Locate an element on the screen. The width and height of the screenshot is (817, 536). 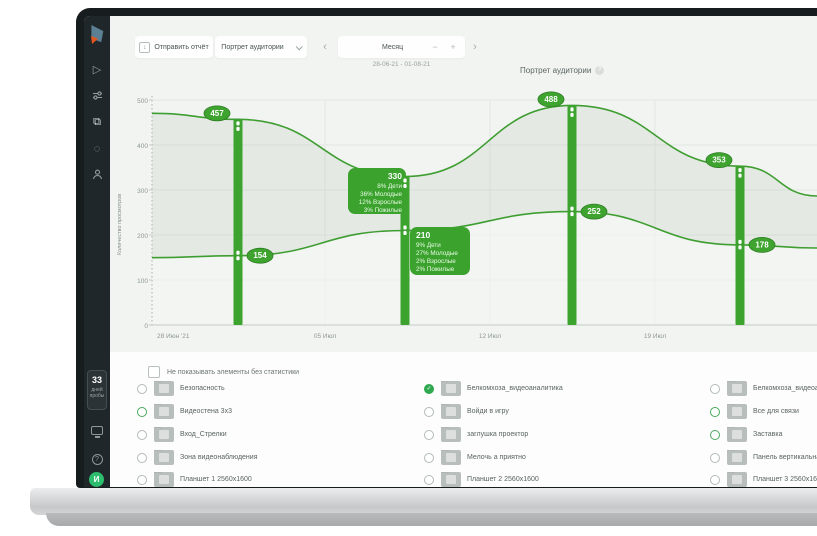
chart-tooltip is located at coordinates (377, 191).